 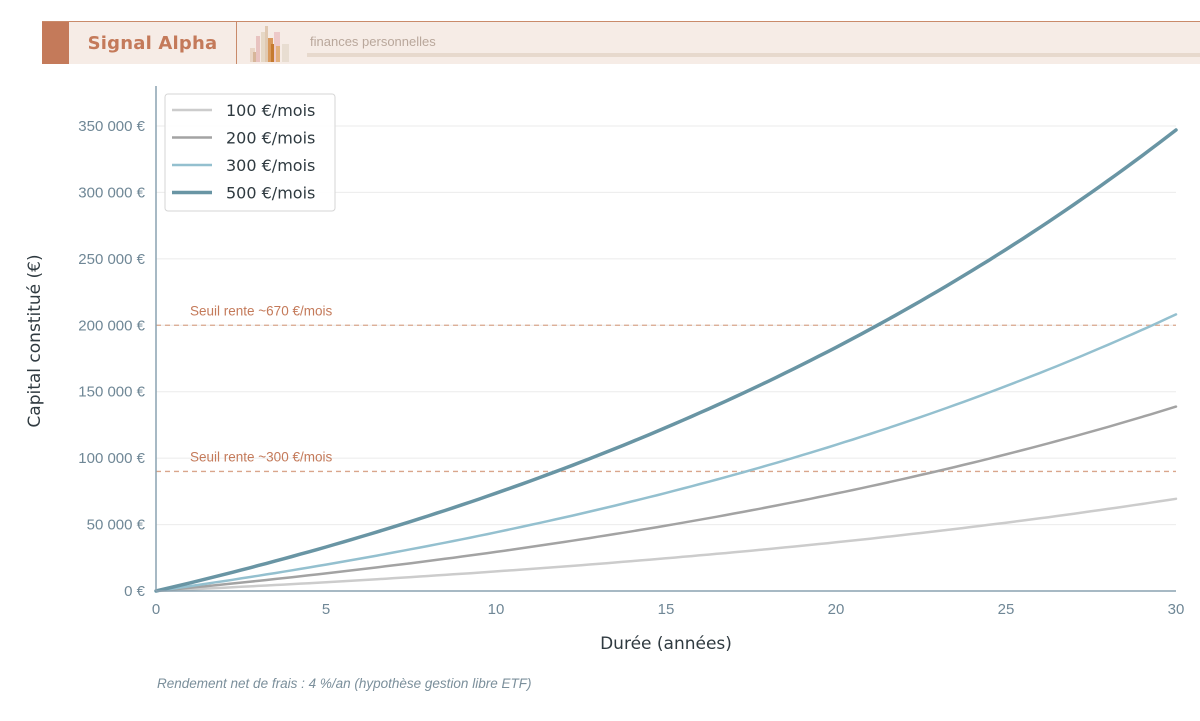 I want to click on brand-name: Signal Alpha, so click(x=152, y=43).